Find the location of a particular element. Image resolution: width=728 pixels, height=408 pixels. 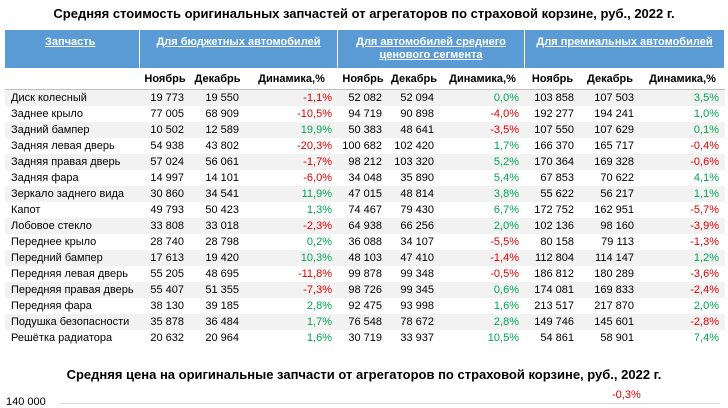

row-label: Задний бампер is located at coordinates (72, 130).